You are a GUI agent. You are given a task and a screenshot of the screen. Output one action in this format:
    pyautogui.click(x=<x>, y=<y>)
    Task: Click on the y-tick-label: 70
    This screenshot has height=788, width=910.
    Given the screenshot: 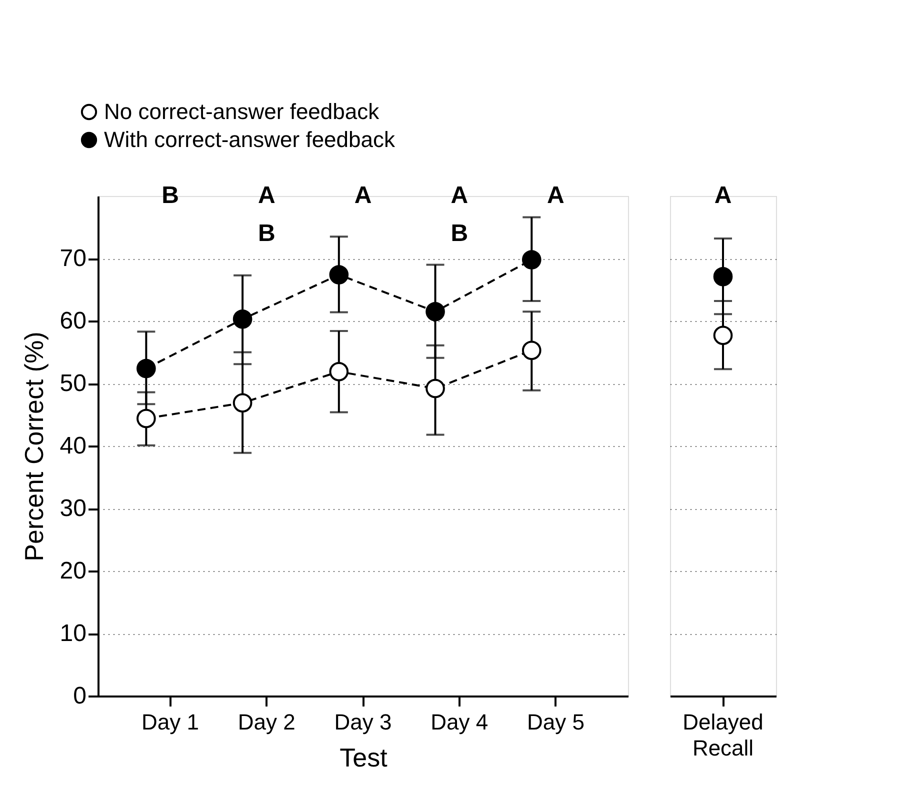 What is the action you would take?
    pyautogui.click(x=73, y=258)
    